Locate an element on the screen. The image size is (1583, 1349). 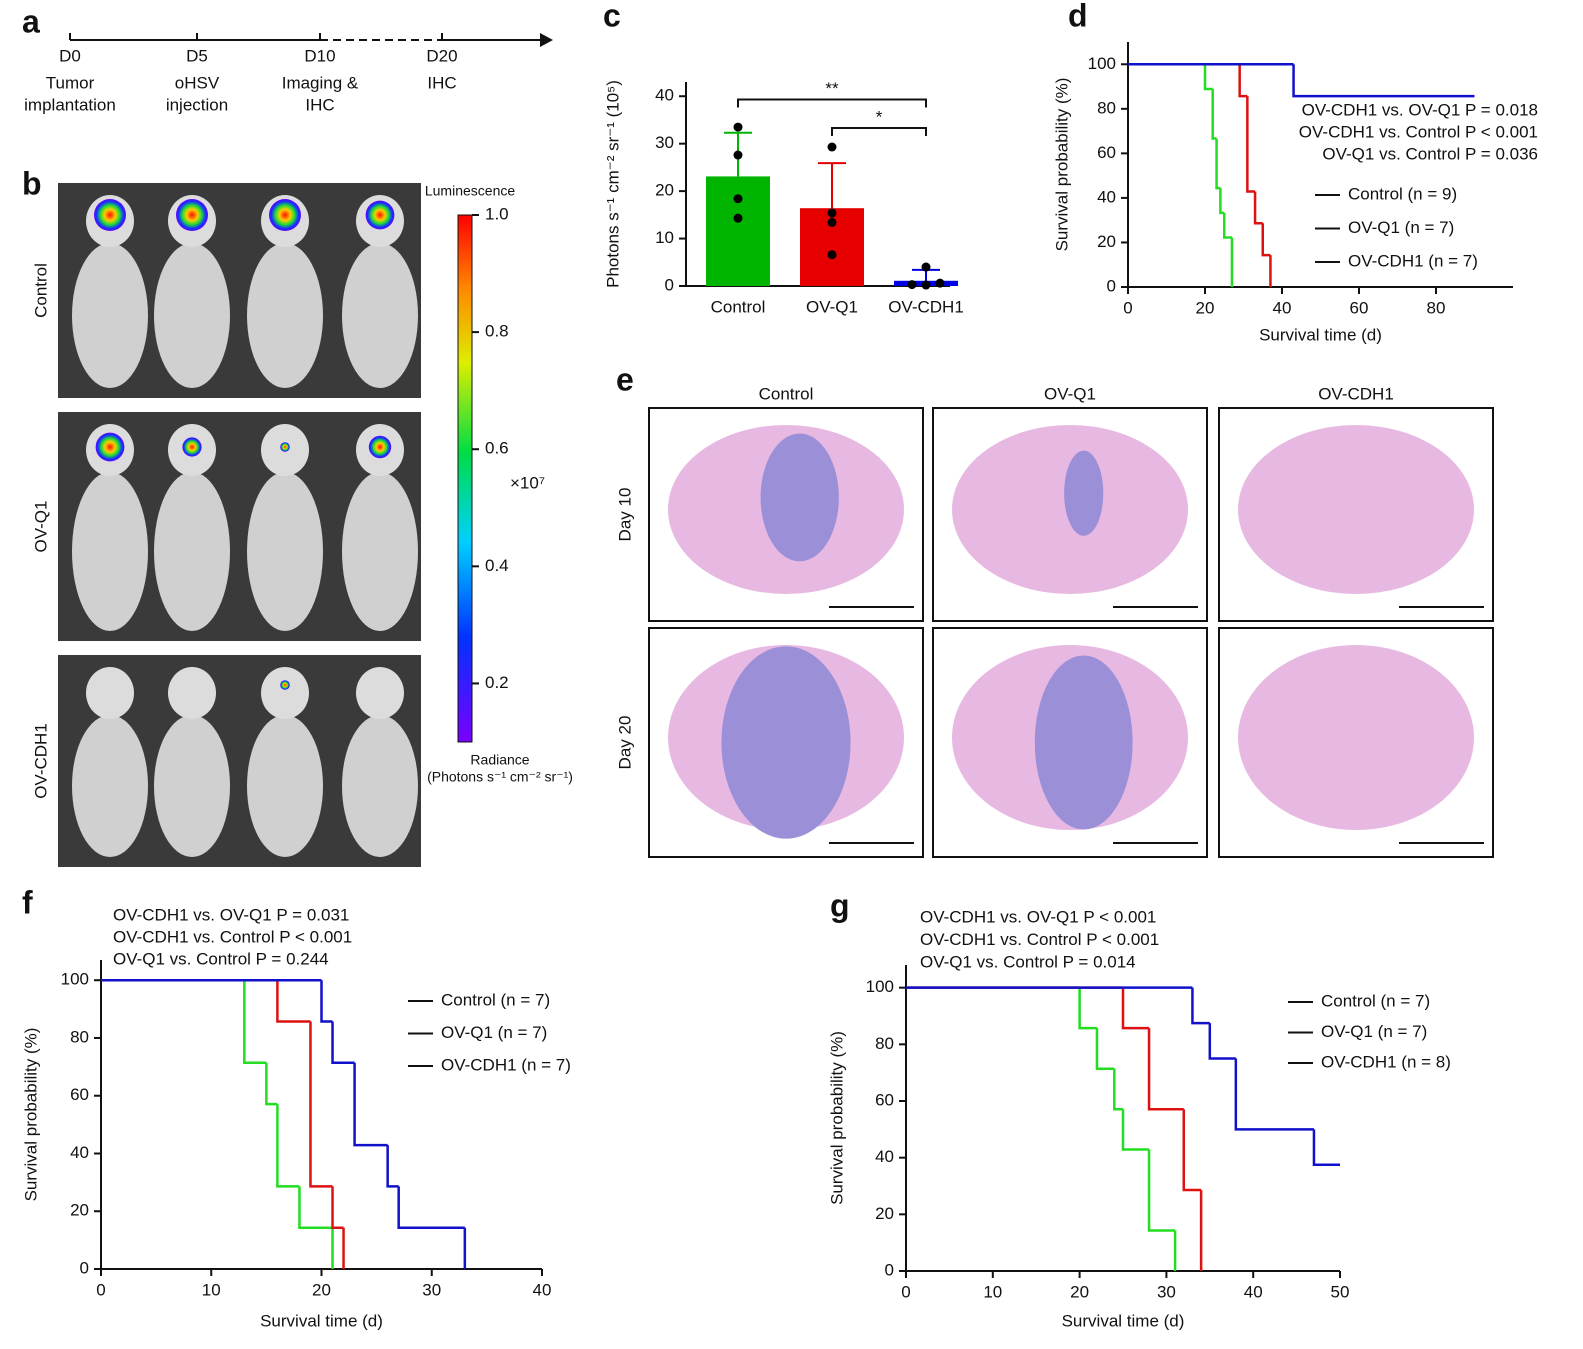
significance-label: * is located at coordinates (879, 117).